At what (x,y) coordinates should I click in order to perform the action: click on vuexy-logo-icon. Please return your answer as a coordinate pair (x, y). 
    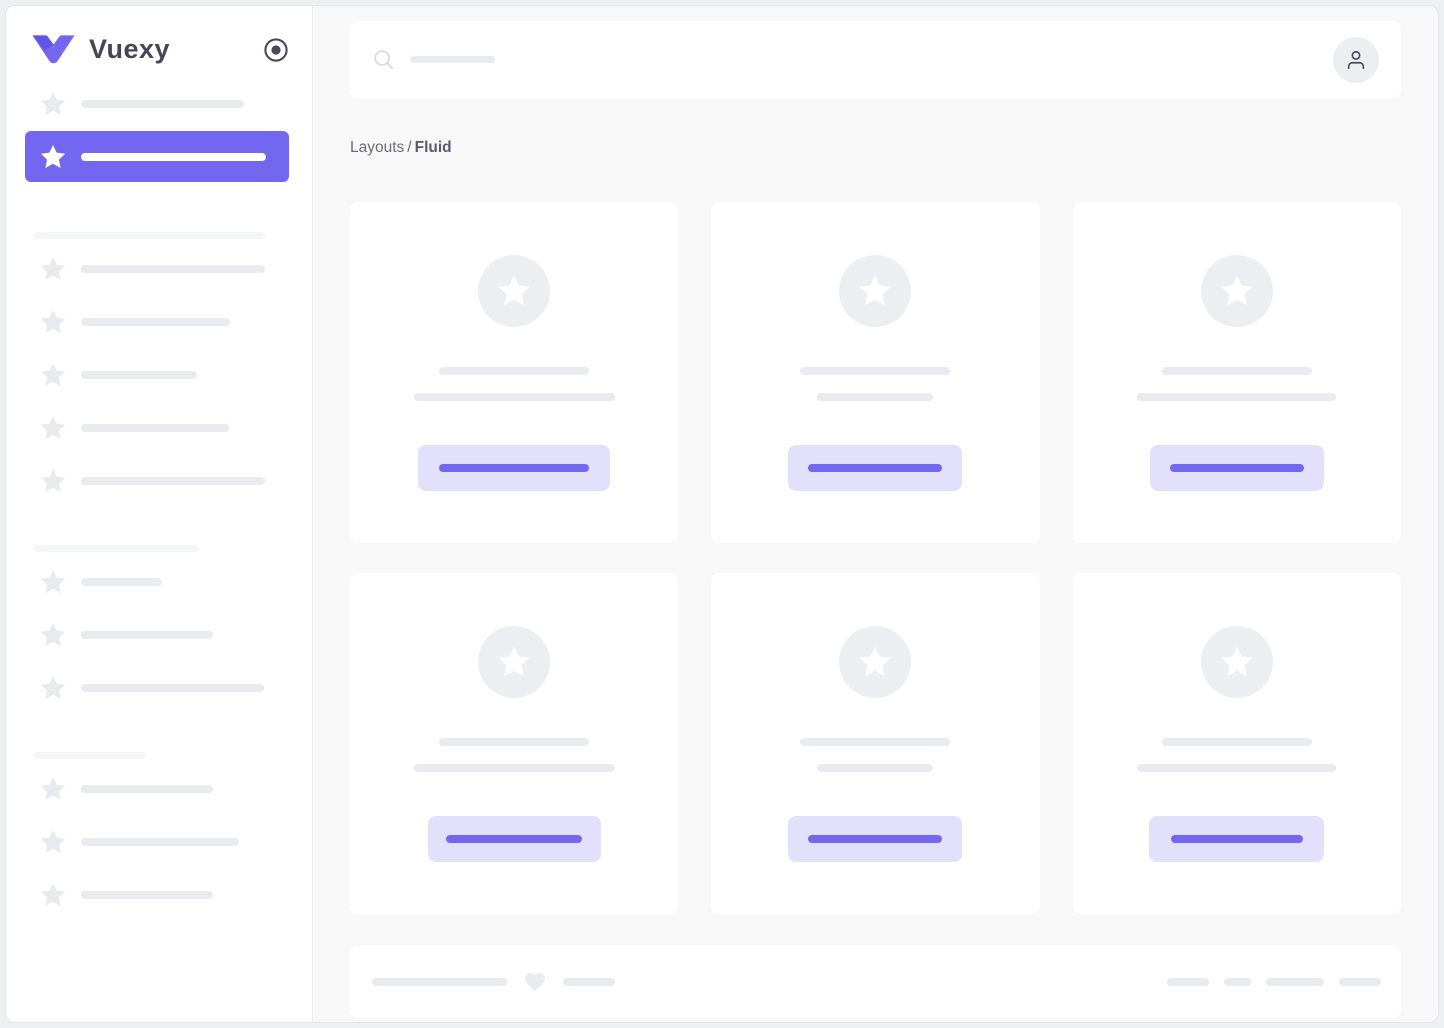
    Looking at the image, I should click on (53, 49).